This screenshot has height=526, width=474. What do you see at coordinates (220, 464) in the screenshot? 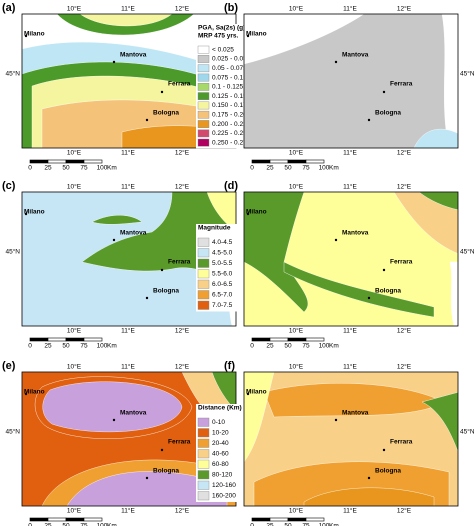
I see `legend-label: 60-80` at bounding box center [220, 464].